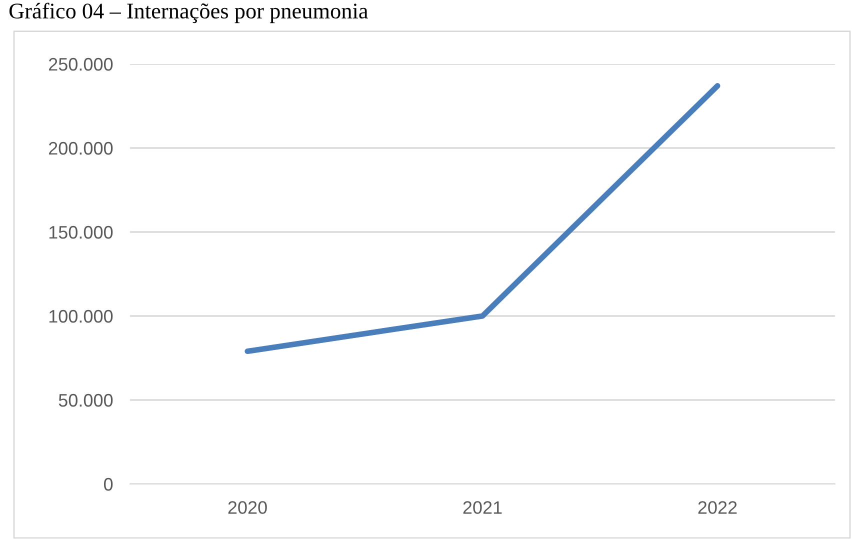 The width and height of the screenshot is (855, 539). What do you see at coordinates (81, 316) in the screenshot?
I see `y-tick-label: 100.000` at bounding box center [81, 316].